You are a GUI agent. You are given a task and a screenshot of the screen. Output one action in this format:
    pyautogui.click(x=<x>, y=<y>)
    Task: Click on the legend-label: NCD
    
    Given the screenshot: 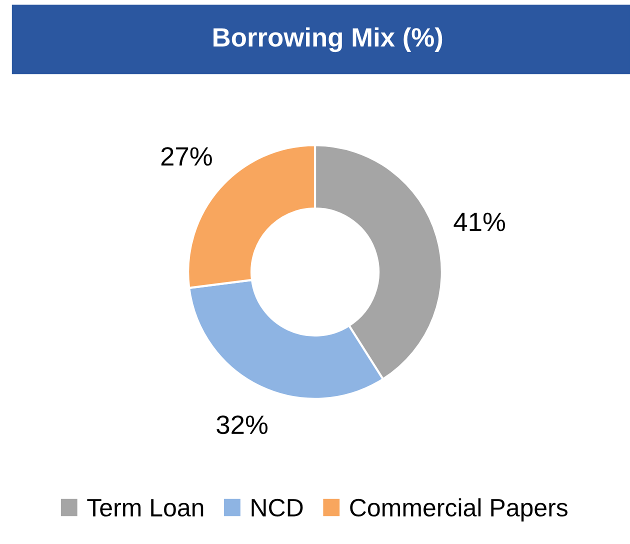 What is the action you would take?
    pyautogui.click(x=277, y=507)
    